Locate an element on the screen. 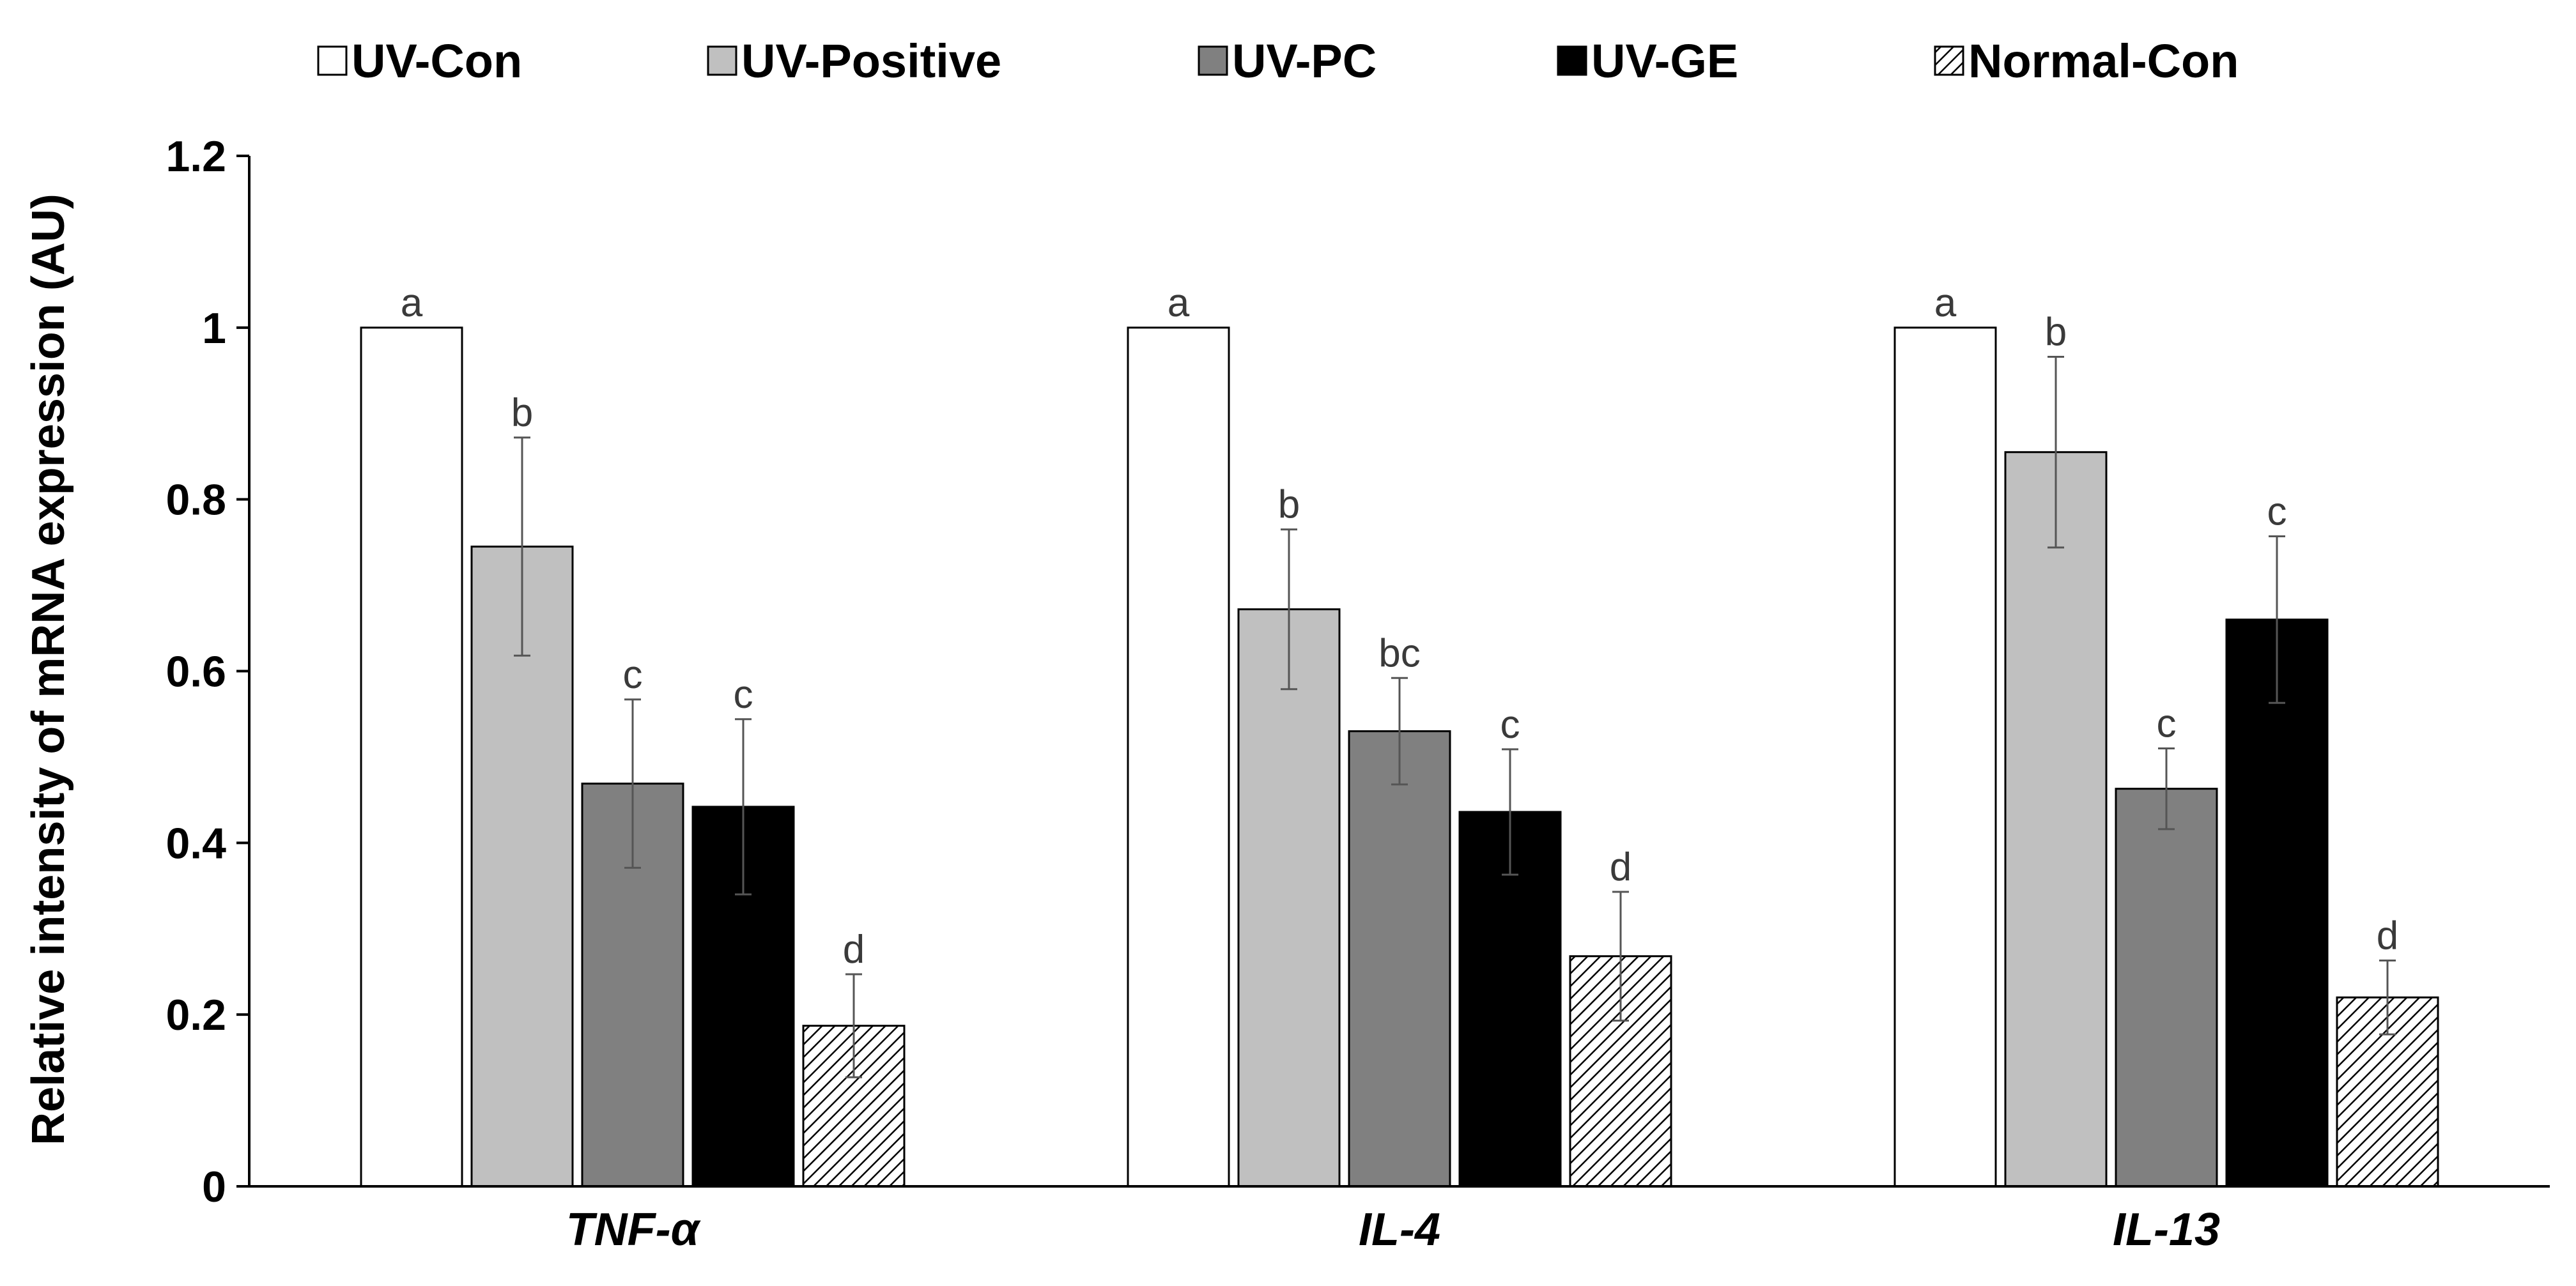  y-tick-label: 0.6 is located at coordinates (196, 672).